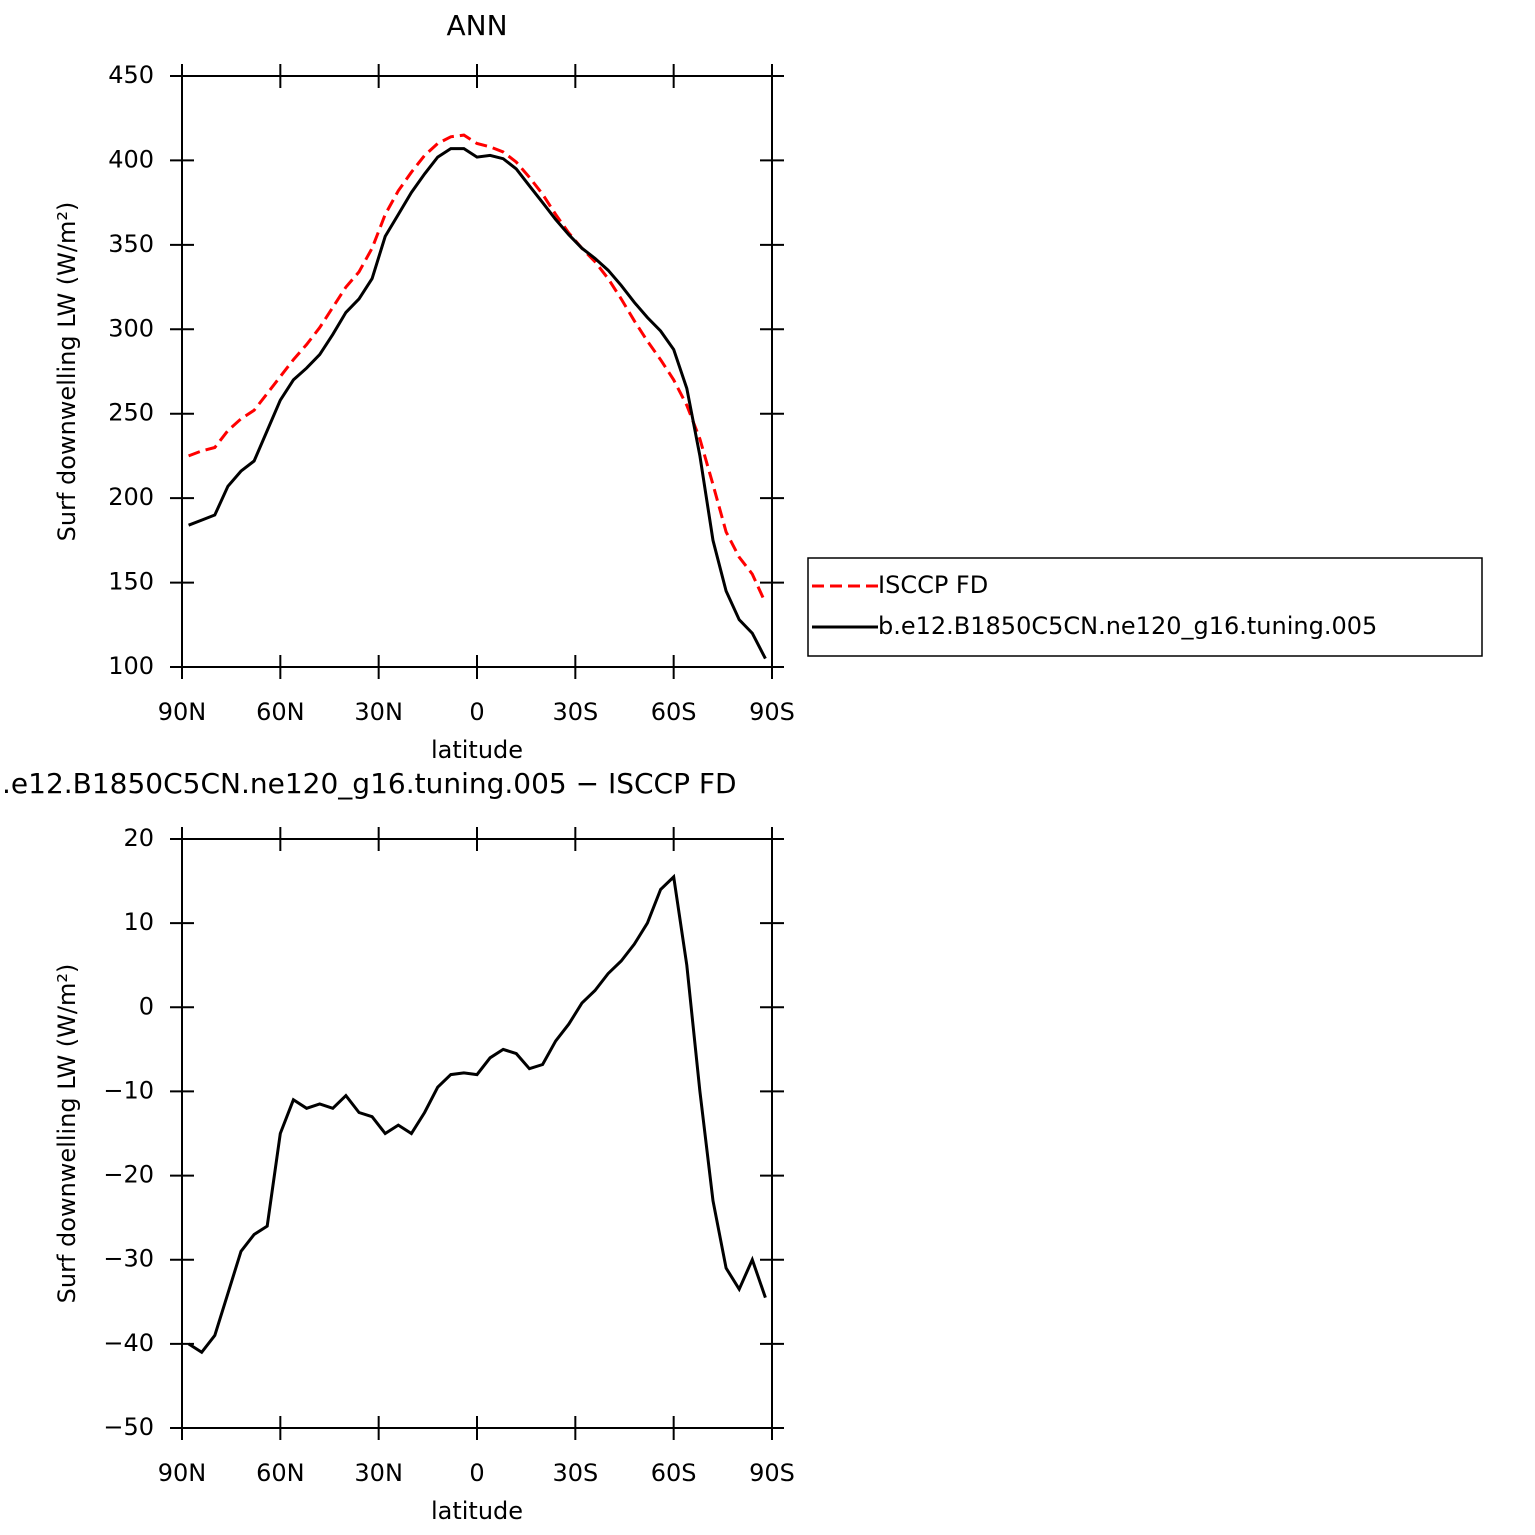 The width and height of the screenshot is (1535, 1535). Describe the element at coordinates (131, 328) in the screenshot. I see `y-tick-label: 300` at that location.